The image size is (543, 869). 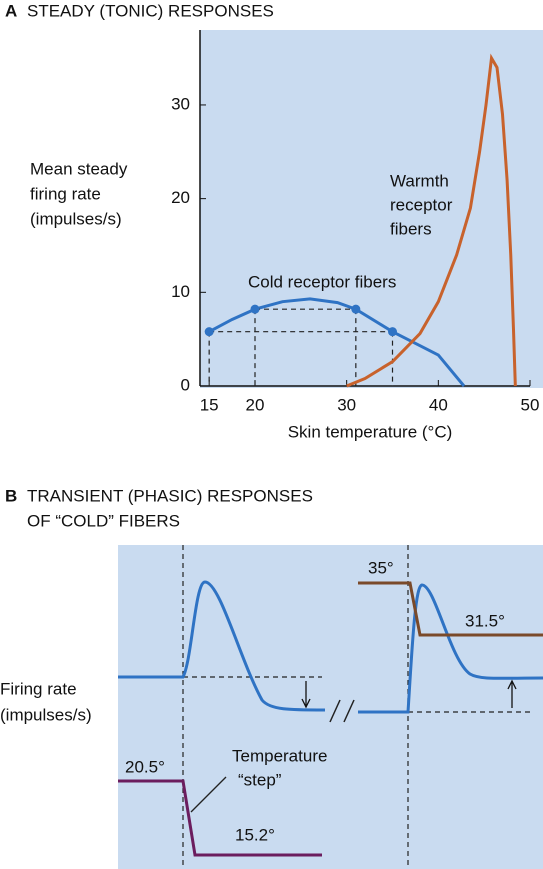 What do you see at coordinates (322, 281) in the screenshot?
I see `series-label: Cold receptor fibers` at bounding box center [322, 281].